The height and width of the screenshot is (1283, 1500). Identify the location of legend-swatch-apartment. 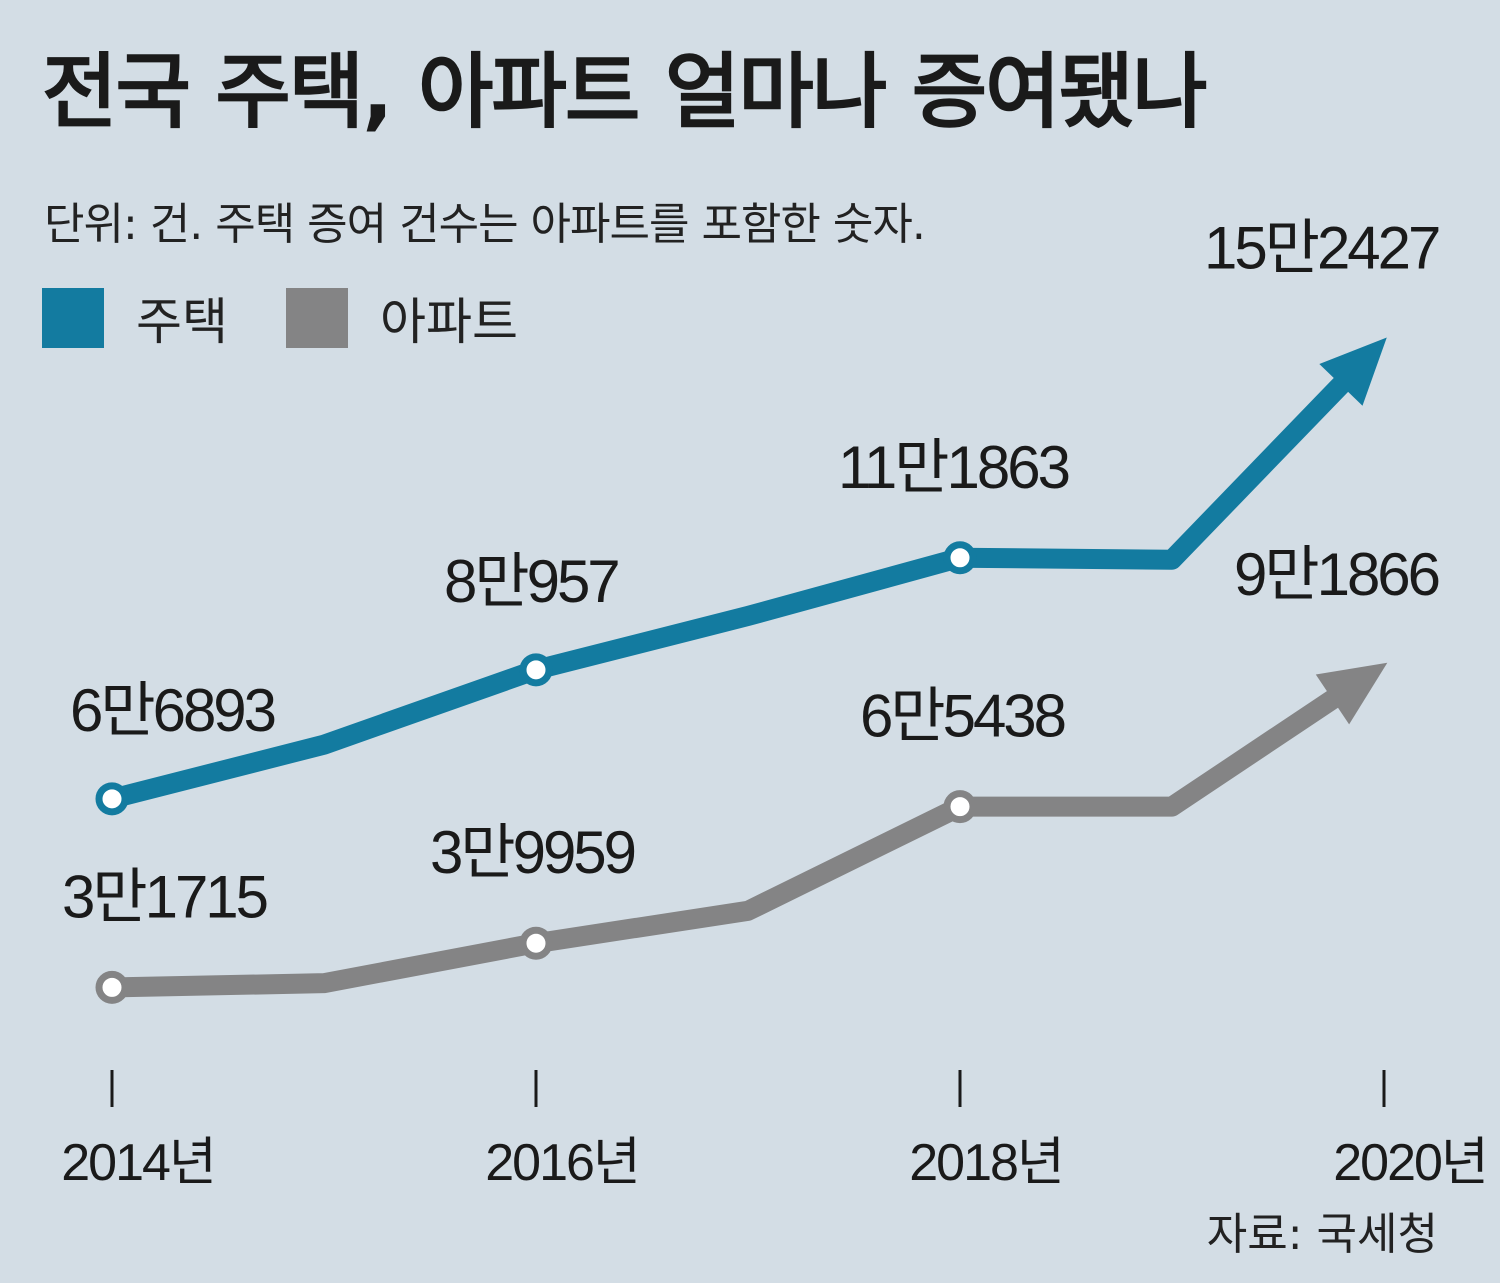
(317, 318).